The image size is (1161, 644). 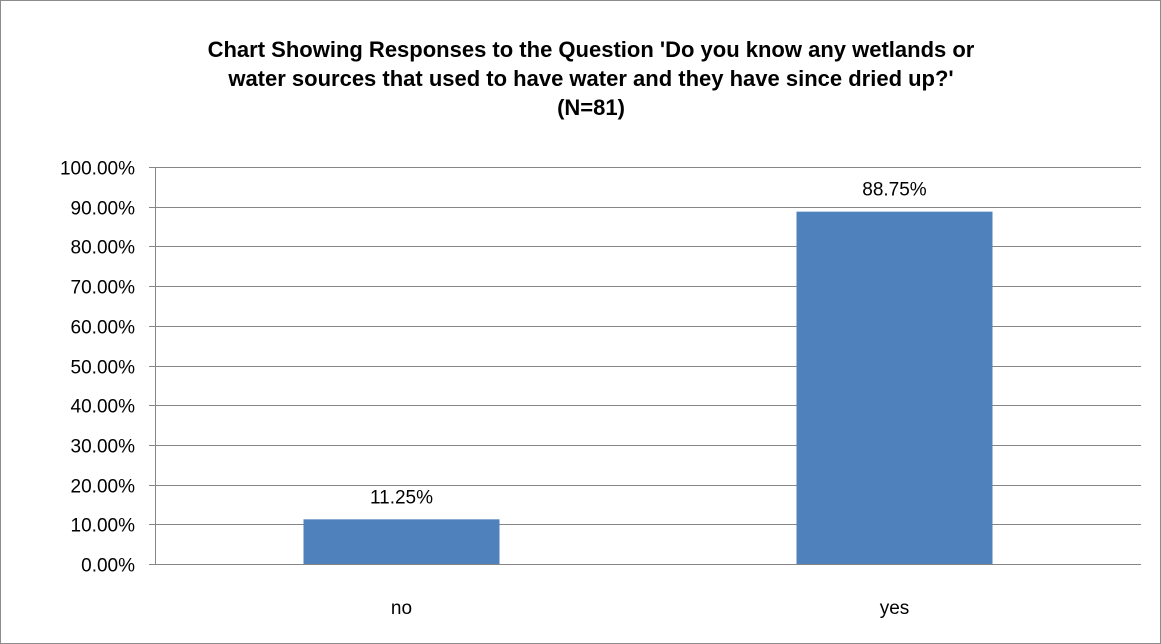 I want to click on y-tick-label: 0.00%, so click(x=108, y=566).